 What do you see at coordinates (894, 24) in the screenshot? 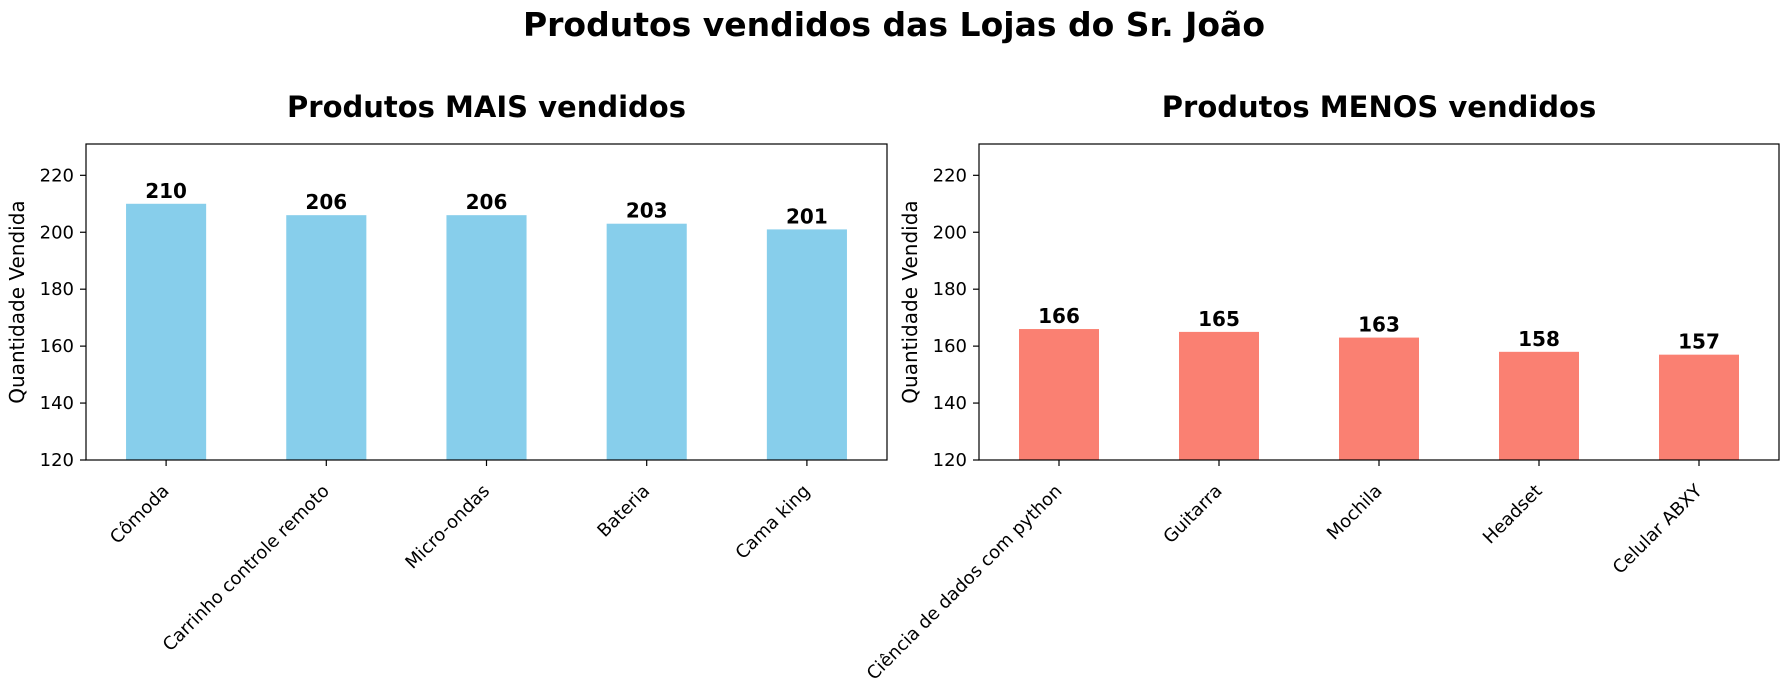
I see `figure-title: Produtos vendidos das Lojas do Sr. João` at bounding box center [894, 24].